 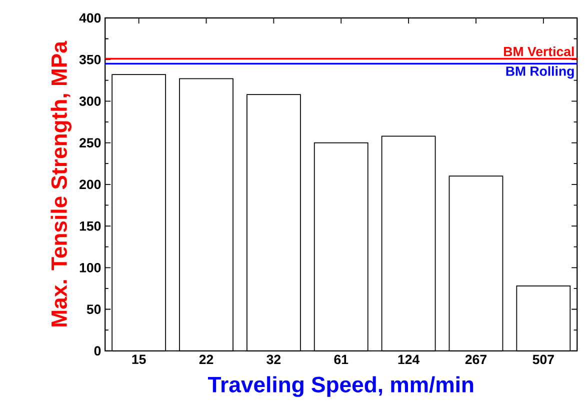 I want to click on y-tick-label: 50, so click(x=93, y=309).